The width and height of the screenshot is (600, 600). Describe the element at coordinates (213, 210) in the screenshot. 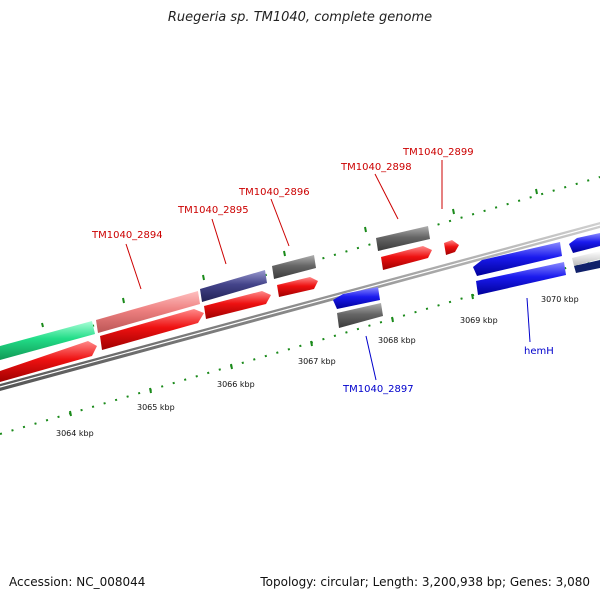

I see `gene-label-2895: TM1040_2895` at that location.